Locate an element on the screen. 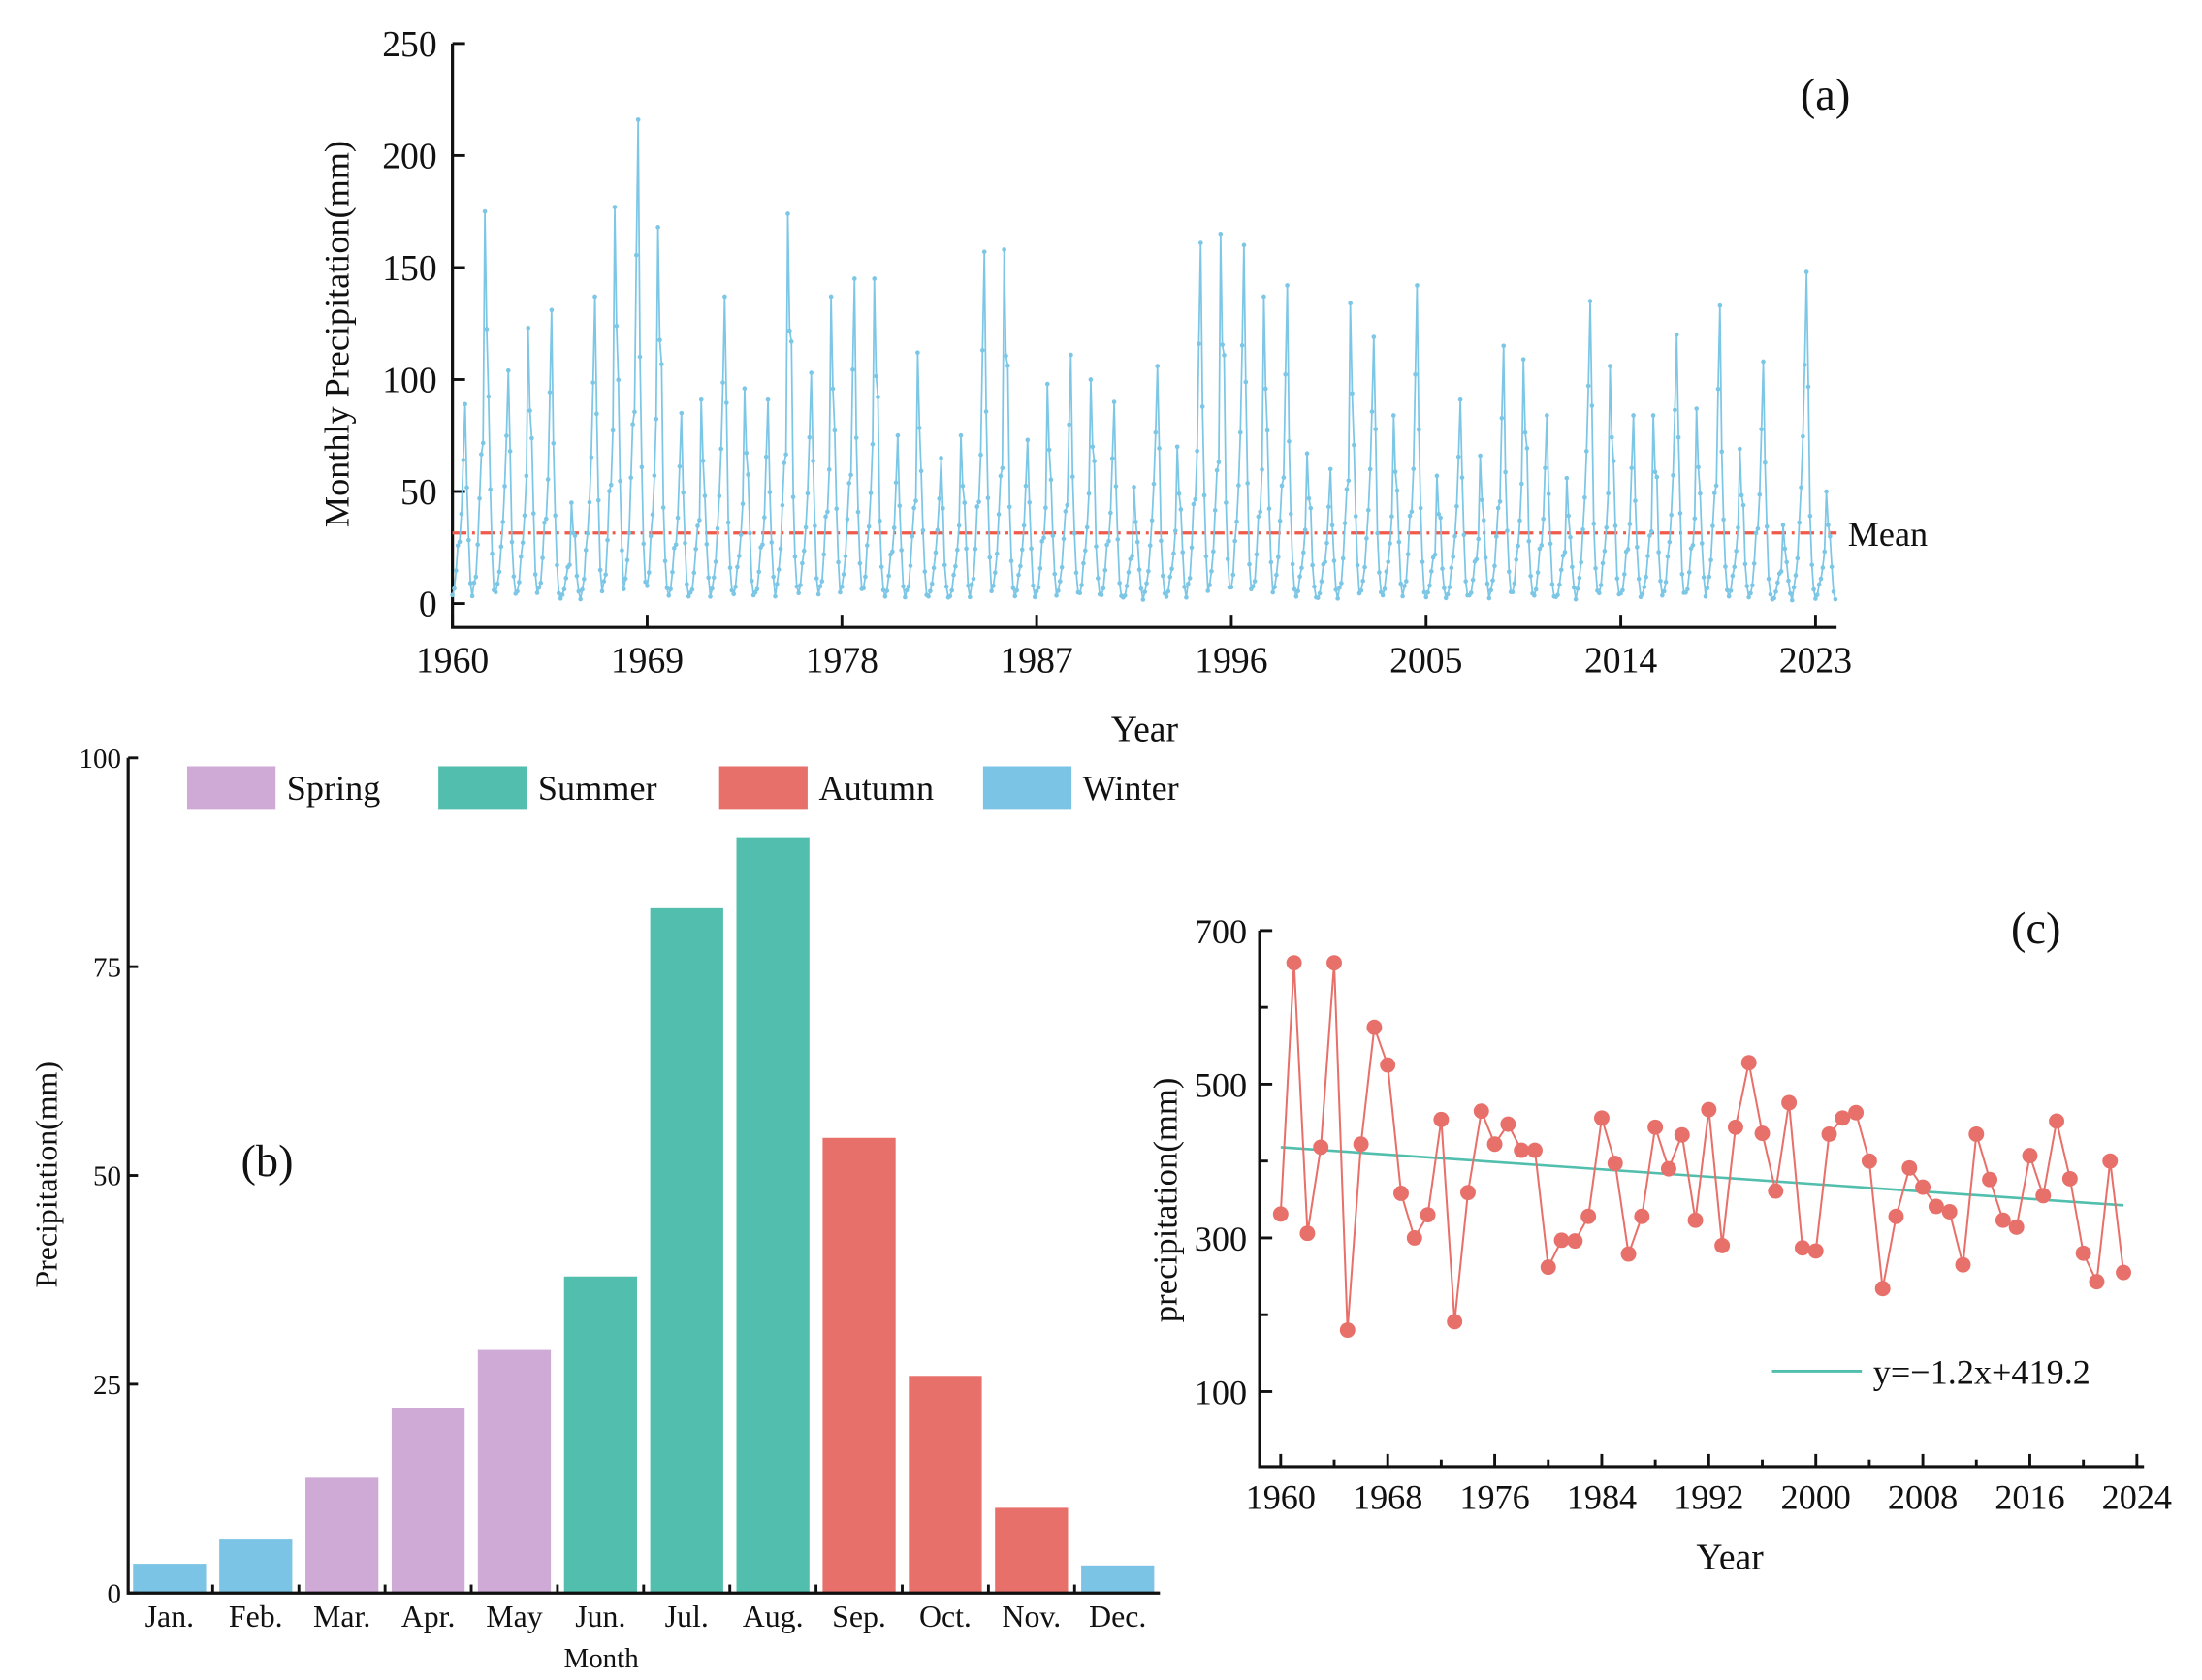 The height and width of the screenshot is (1680, 2202). x-tick-label: 1984 is located at coordinates (1602, 1496).